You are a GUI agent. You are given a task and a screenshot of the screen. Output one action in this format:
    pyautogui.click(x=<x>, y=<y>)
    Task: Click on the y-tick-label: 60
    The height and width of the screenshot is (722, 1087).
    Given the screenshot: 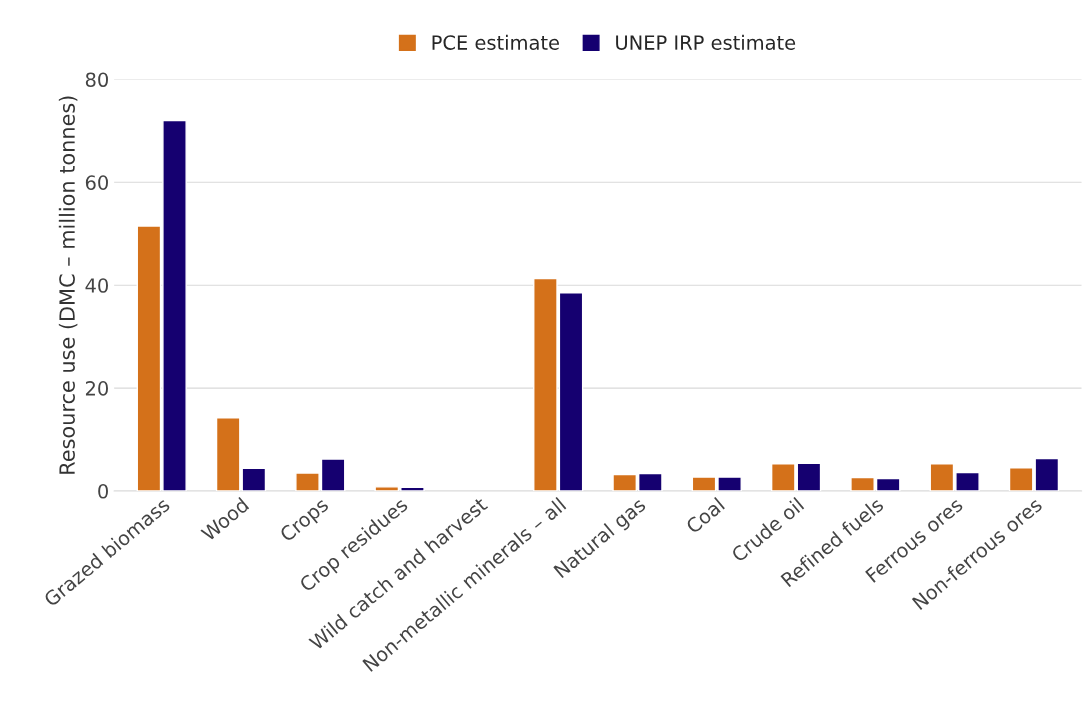 What is the action you would take?
    pyautogui.click(x=96, y=182)
    